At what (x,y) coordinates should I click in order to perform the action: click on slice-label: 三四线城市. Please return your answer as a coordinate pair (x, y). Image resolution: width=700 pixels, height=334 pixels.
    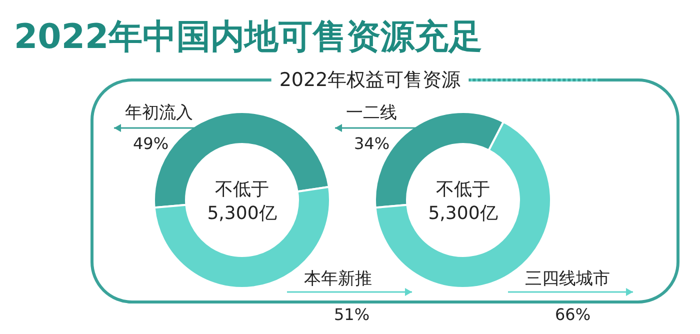
    Looking at the image, I should click on (567, 279).